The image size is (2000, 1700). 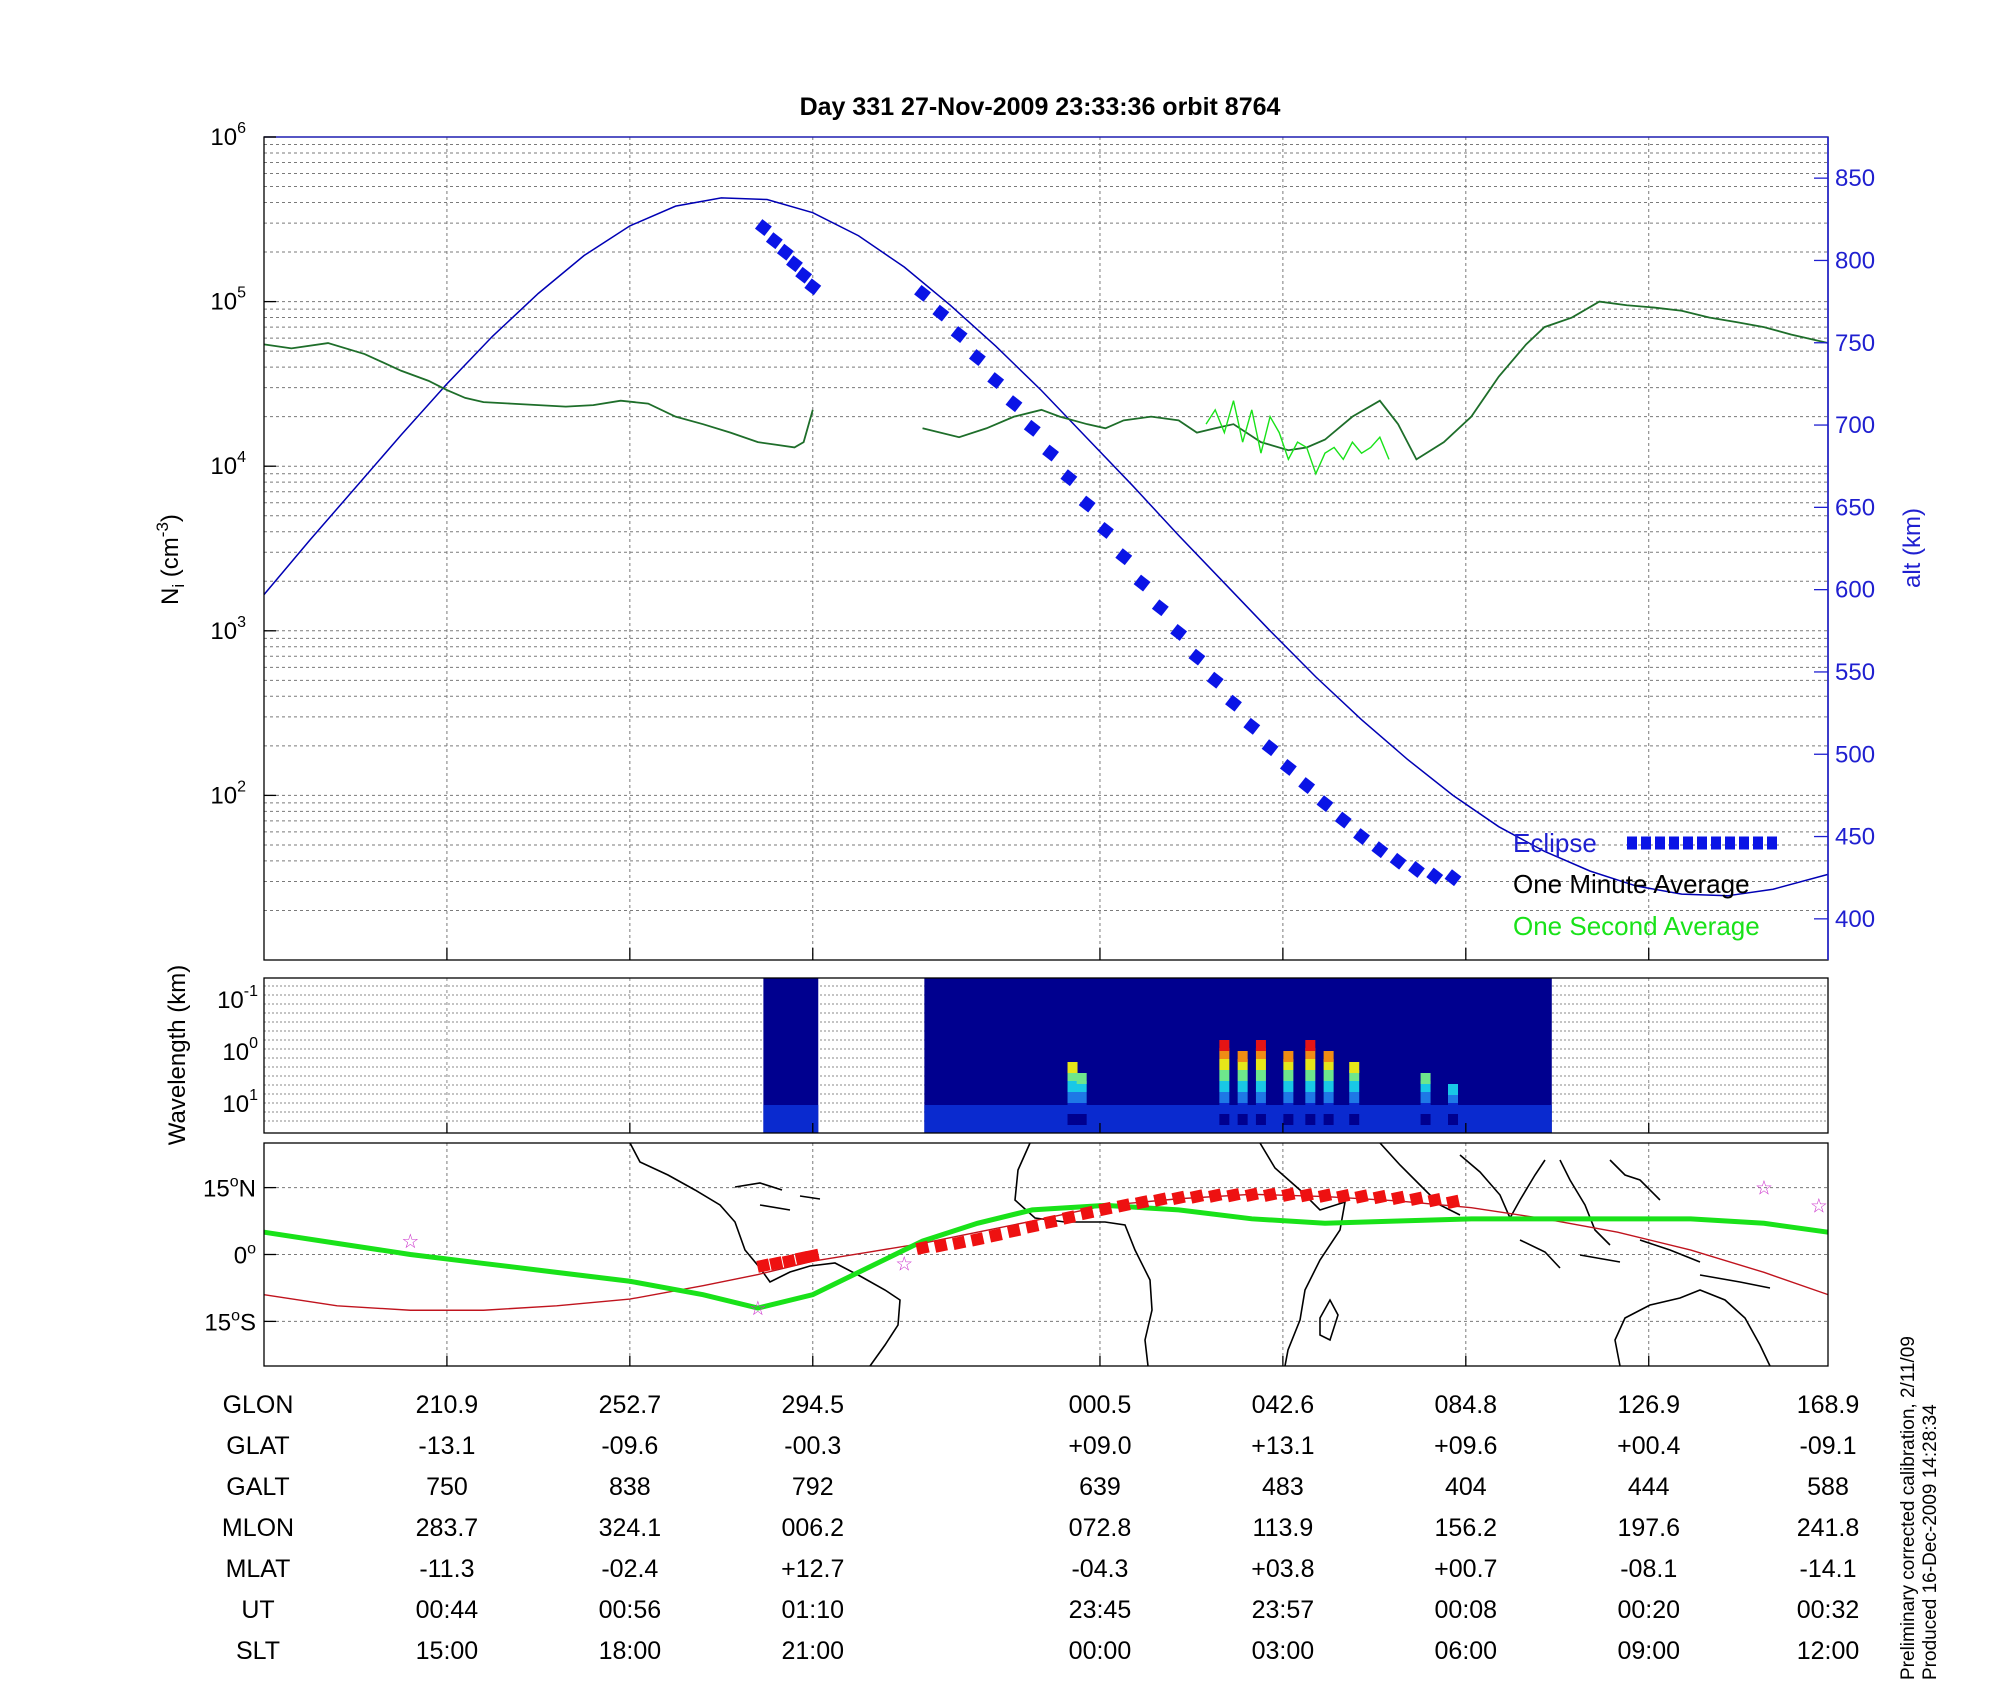 What do you see at coordinates (240, 1050) in the screenshot?
I see `spectrogram-y-tick-label: 10⁰` at bounding box center [240, 1050].